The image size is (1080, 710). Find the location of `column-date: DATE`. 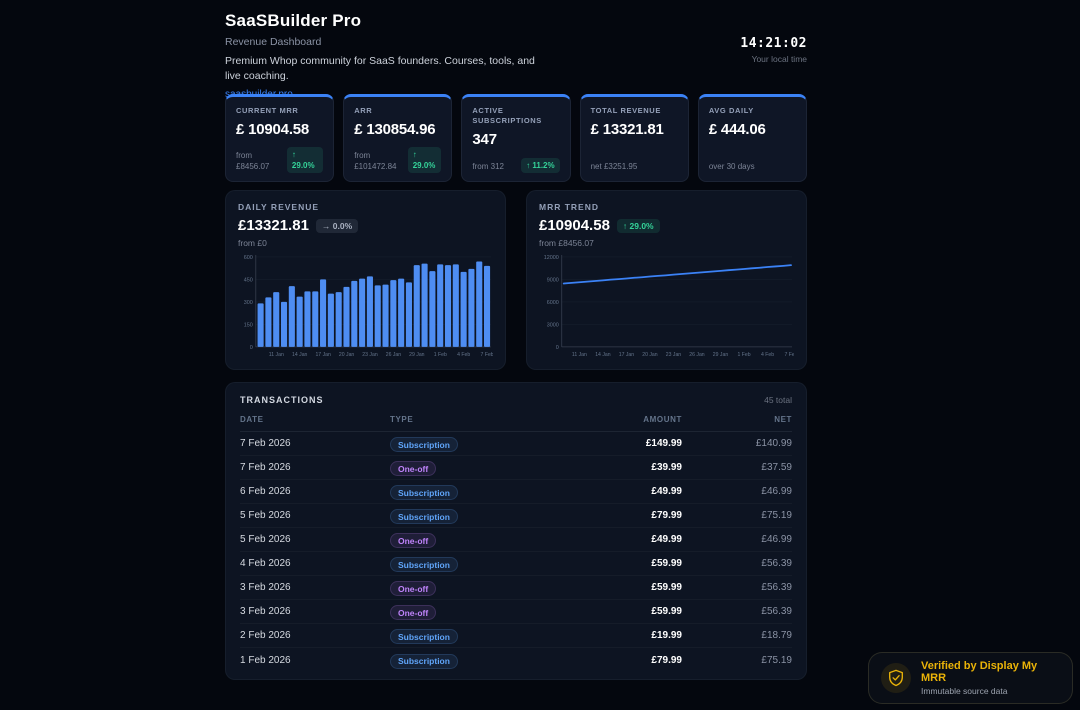

column-date: DATE is located at coordinates (252, 419).